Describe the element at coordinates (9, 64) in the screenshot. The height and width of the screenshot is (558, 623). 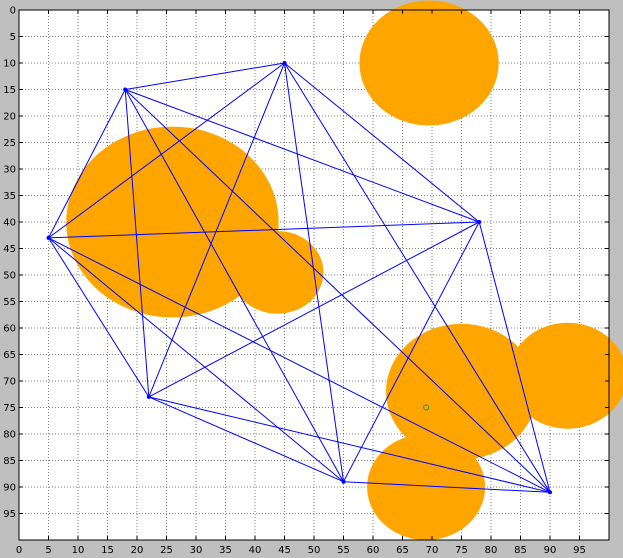
I see `y-tick-label: 10` at that location.